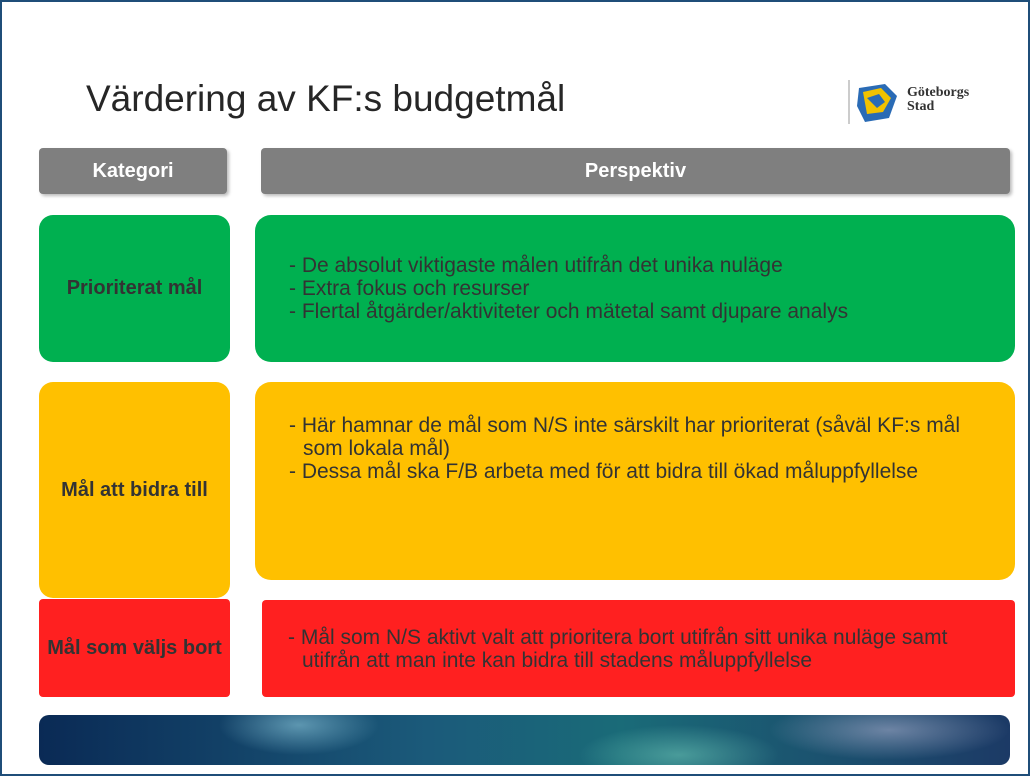 The image size is (1030, 776). What do you see at coordinates (133, 171) in the screenshot?
I see `column-header: Kategori` at bounding box center [133, 171].